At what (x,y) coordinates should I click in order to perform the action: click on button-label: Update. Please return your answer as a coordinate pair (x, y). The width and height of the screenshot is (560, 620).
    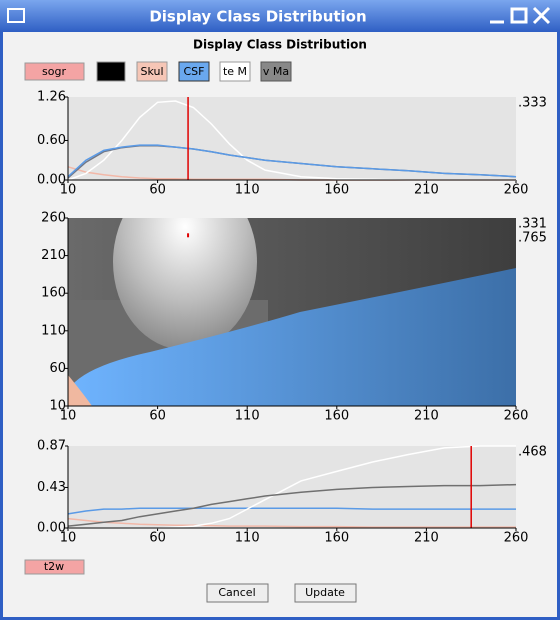
    Looking at the image, I should click on (325, 592).